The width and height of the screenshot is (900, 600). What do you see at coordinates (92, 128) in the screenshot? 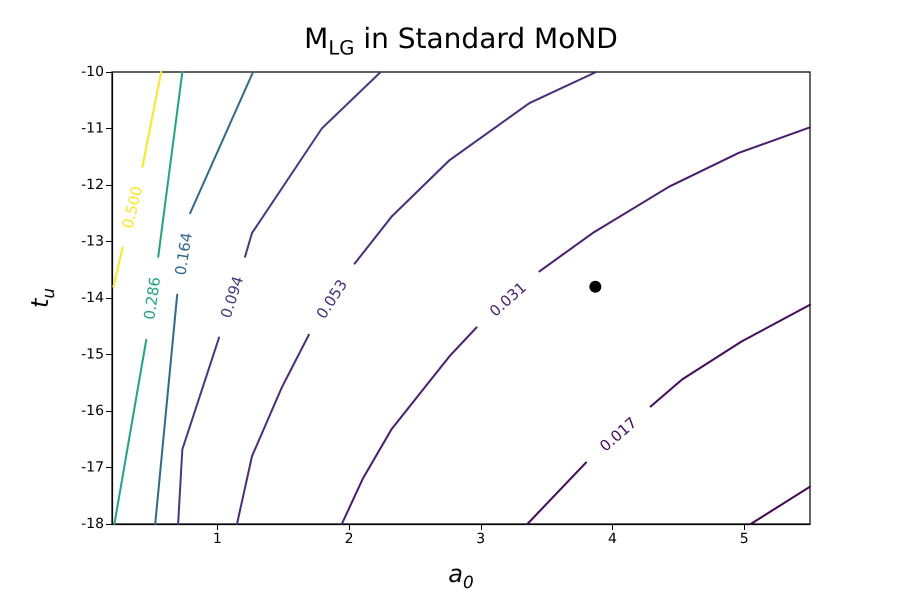
I see `y-tick-label: -11` at bounding box center [92, 128].